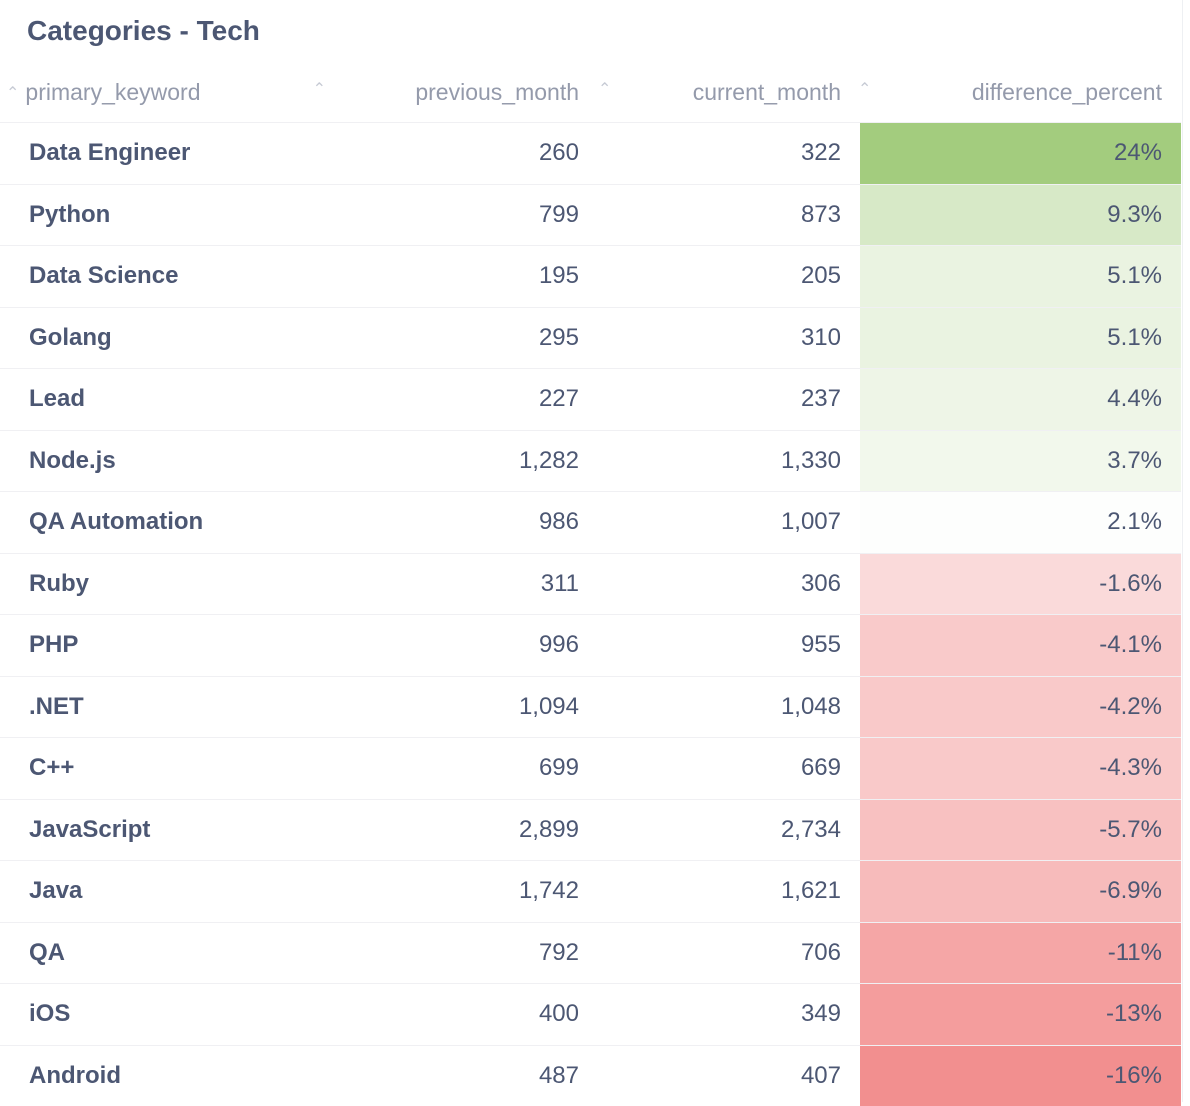  What do you see at coordinates (729, 523) in the screenshot?
I see `cell-current-month: 1,007` at bounding box center [729, 523].